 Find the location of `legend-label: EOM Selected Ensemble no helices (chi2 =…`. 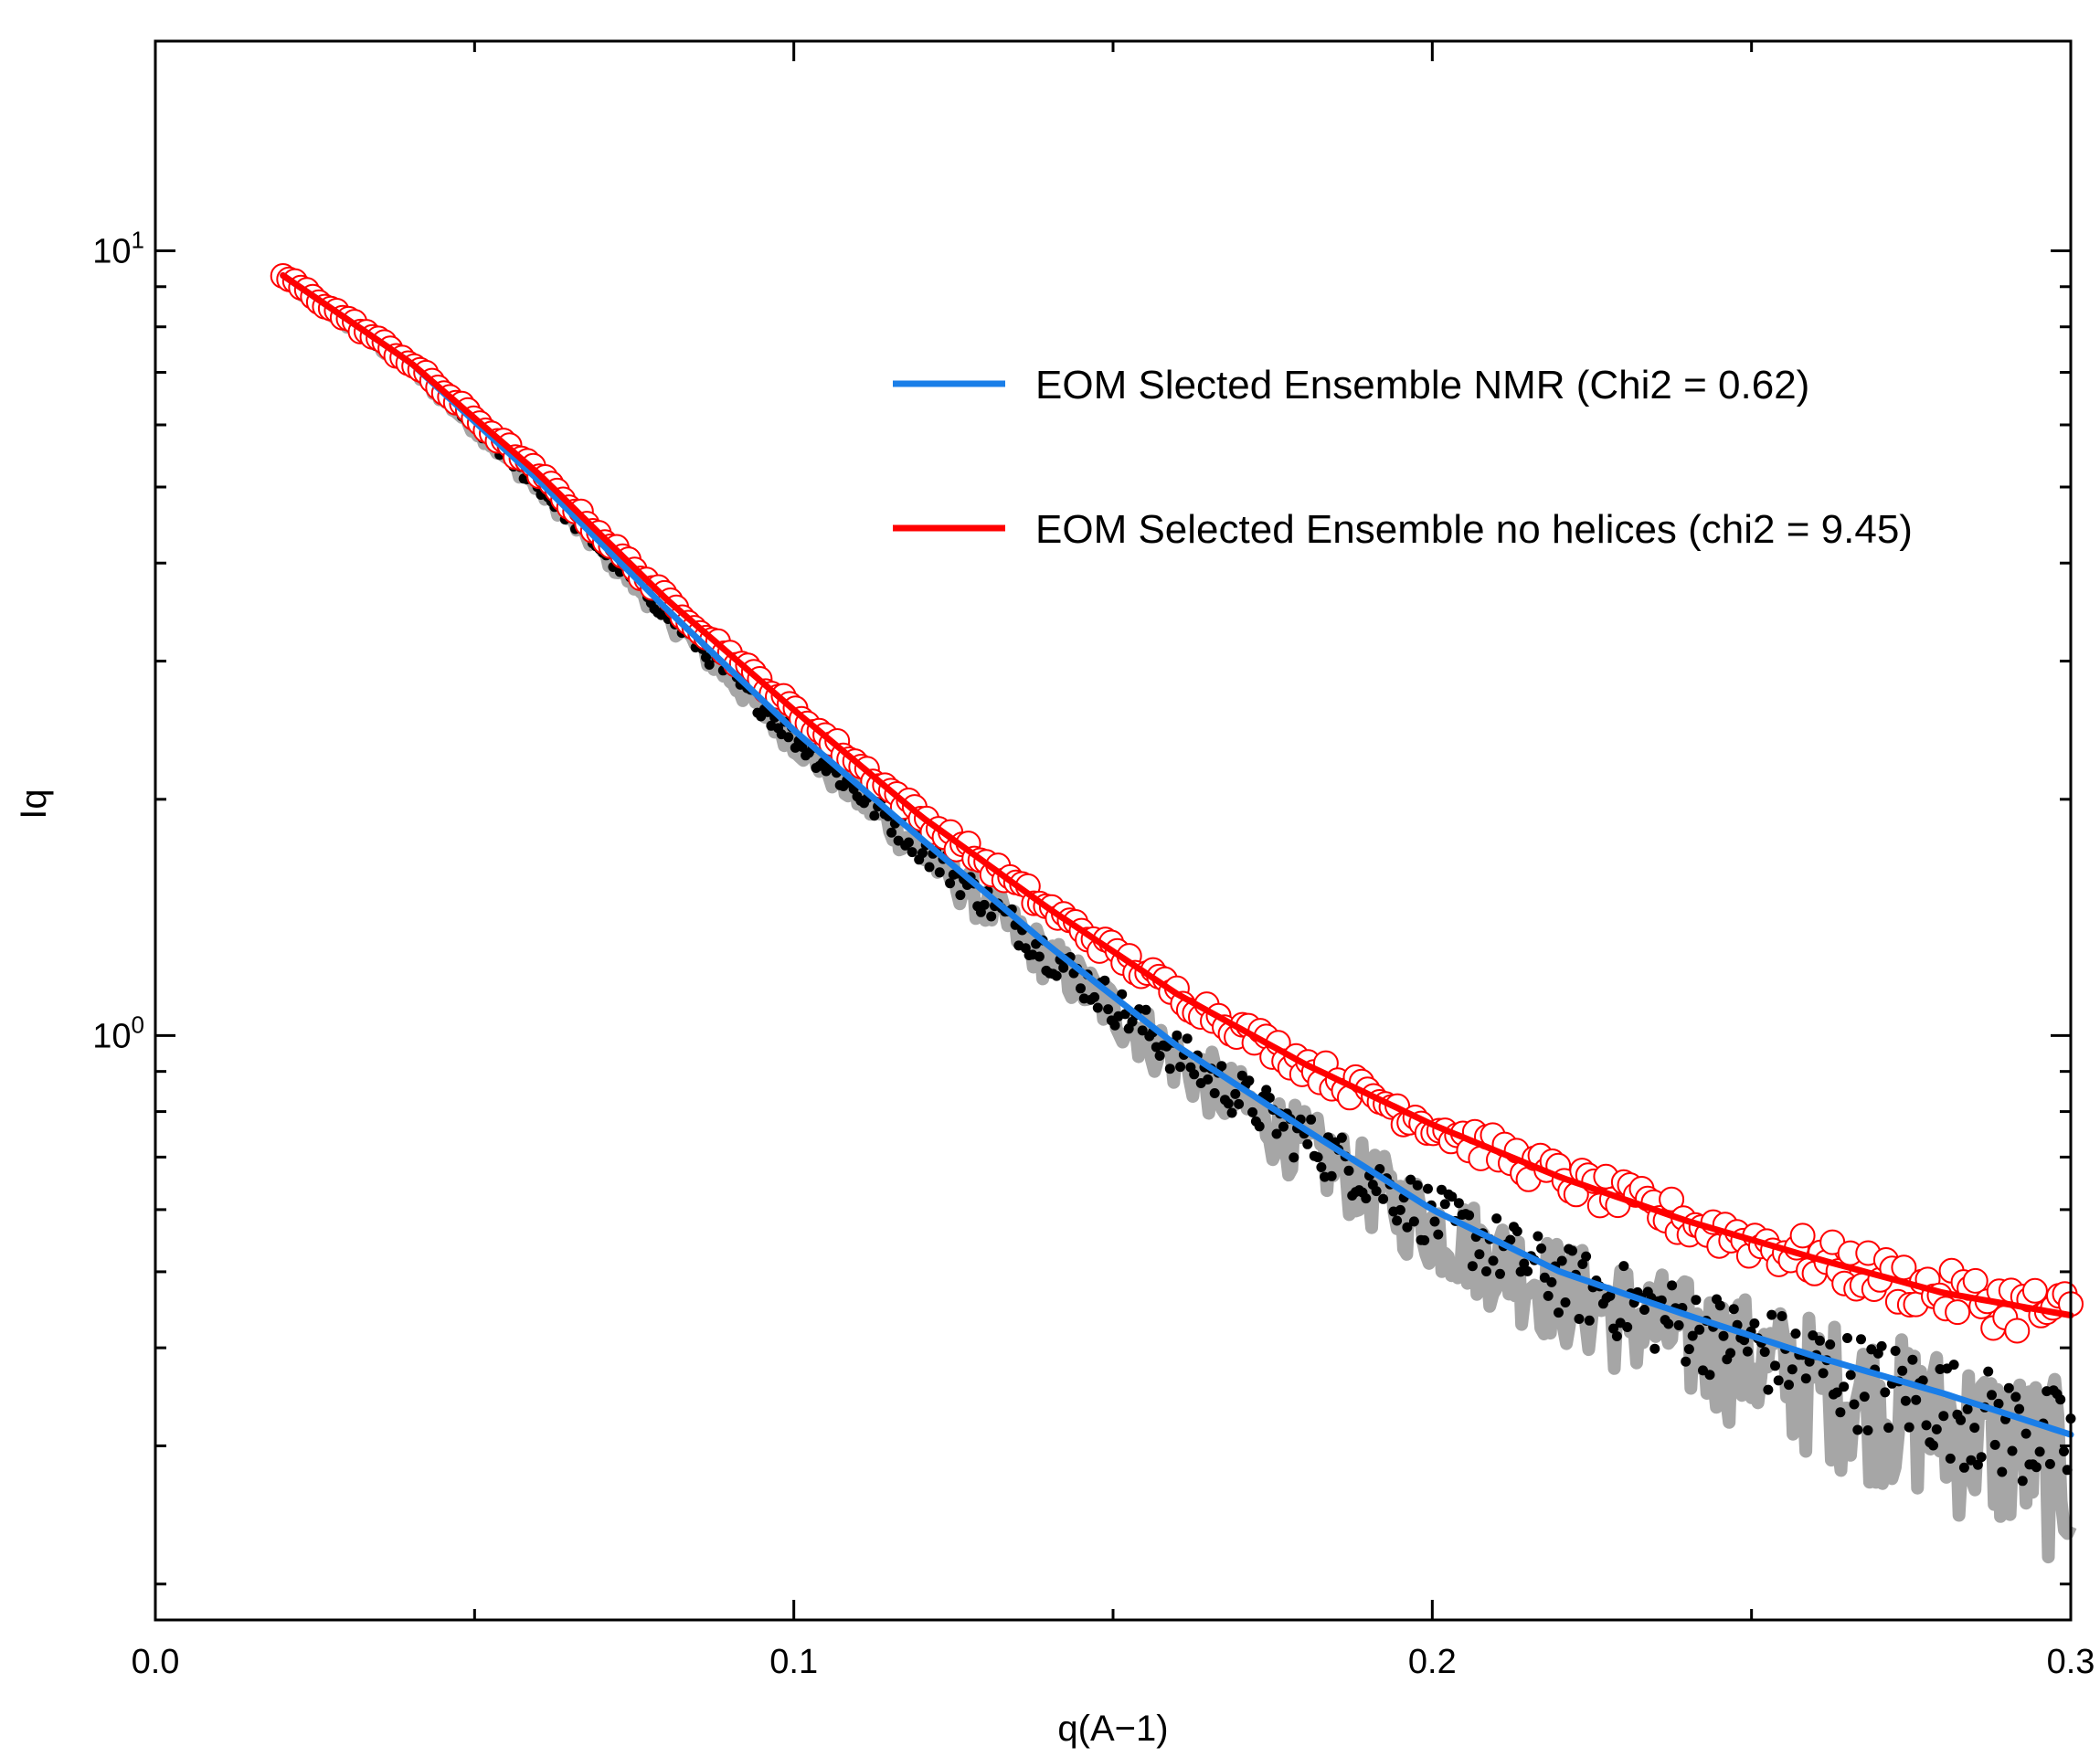

legend-label: EOM Selected Ensemble no helices (chi2 =… is located at coordinates (1474, 530).